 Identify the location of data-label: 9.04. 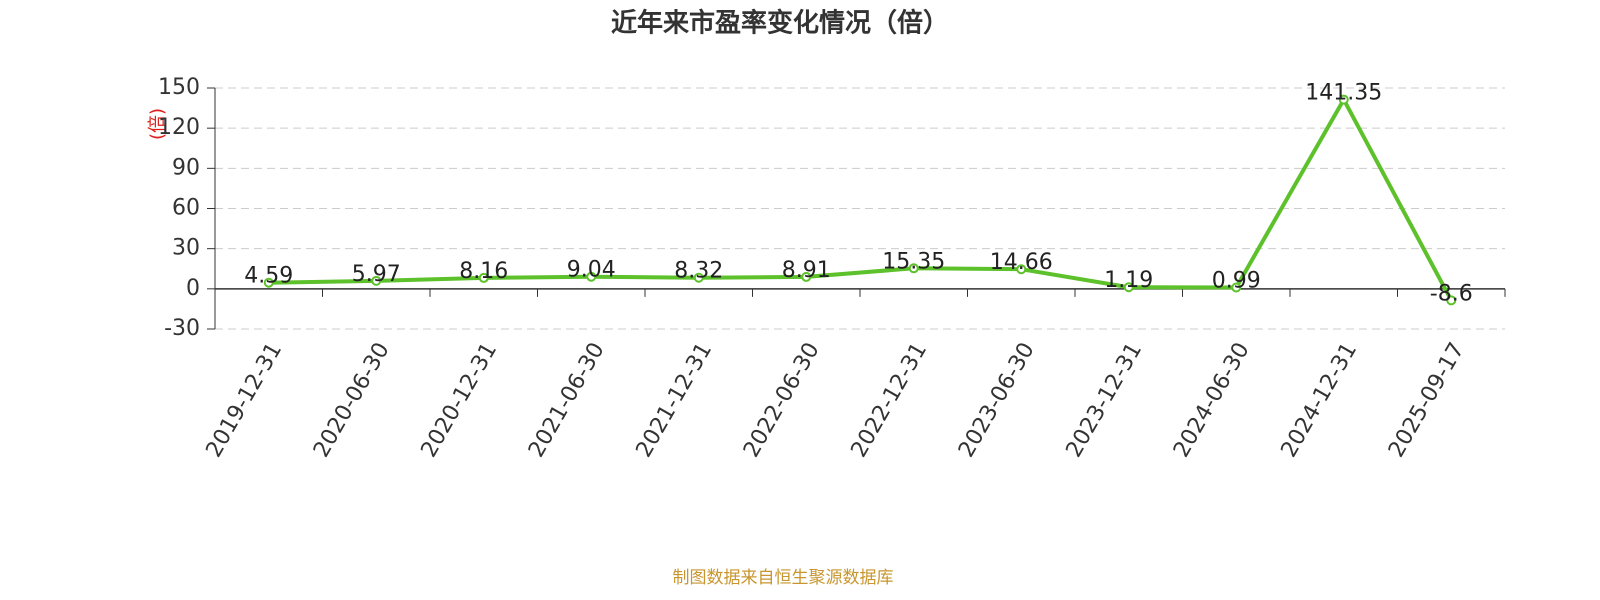
(591, 270).